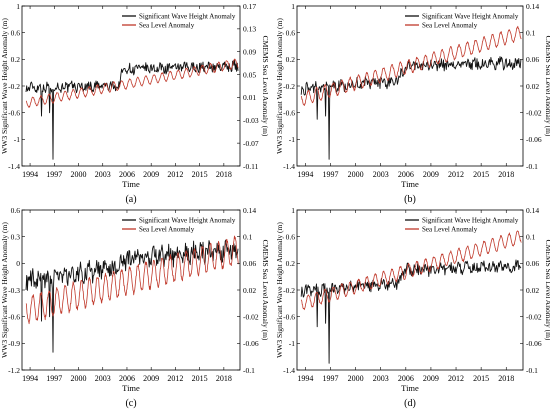  What do you see at coordinates (251, 143) in the screenshot?
I see `y-tick-label-right: -0.07` at bounding box center [251, 143].